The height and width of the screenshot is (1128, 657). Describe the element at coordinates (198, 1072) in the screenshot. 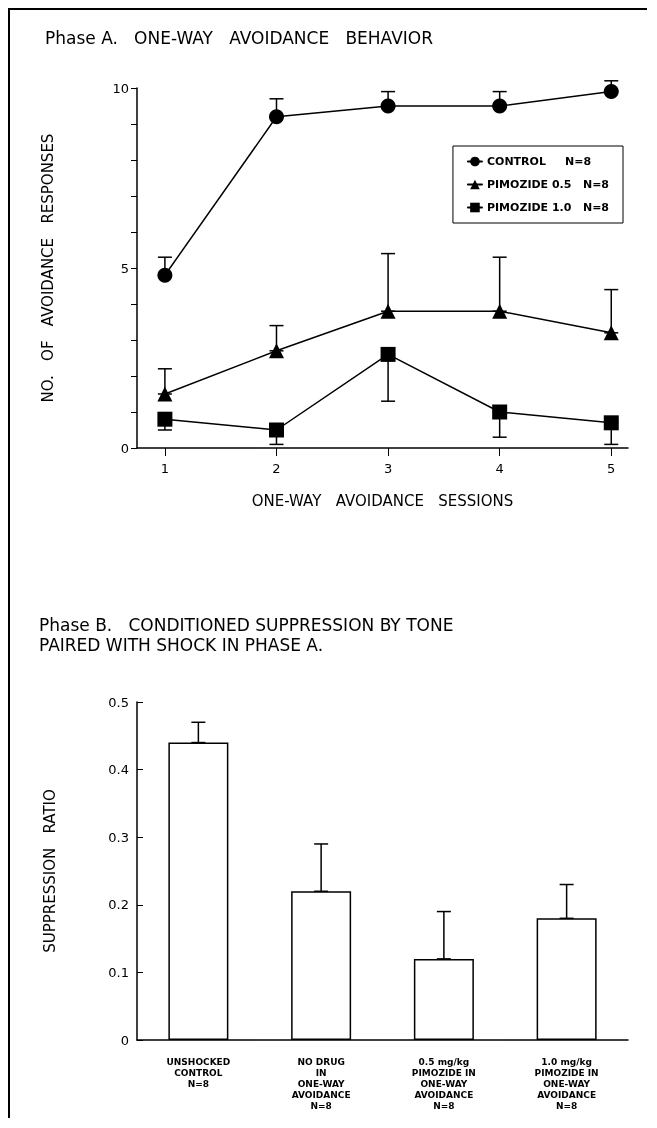

I see `x-tick-label: UNSHOCKED CONTROL N=8` at that location.